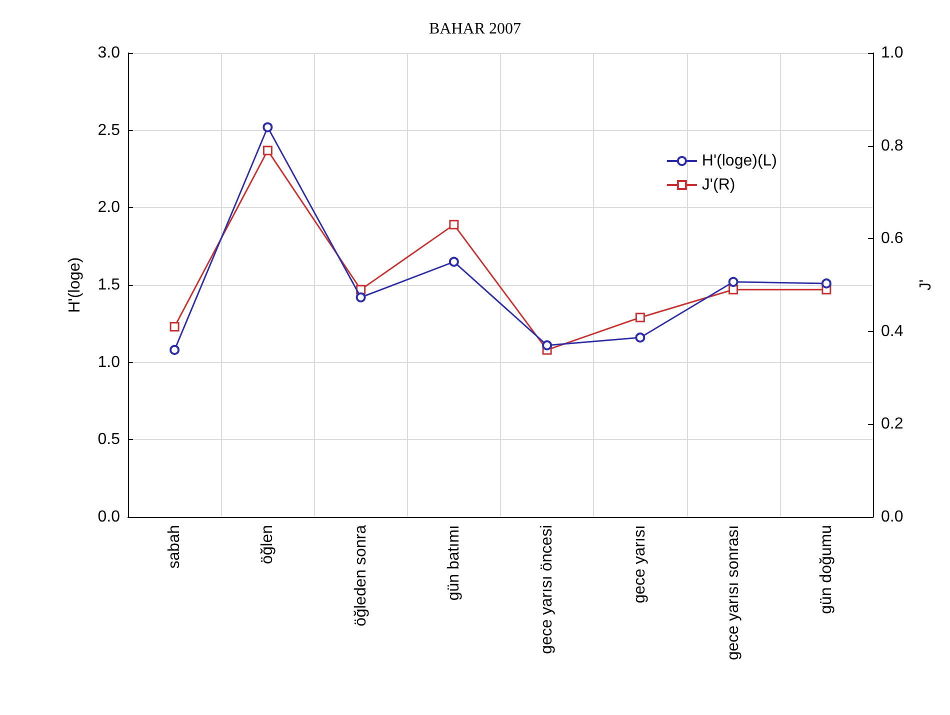 The height and width of the screenshot is (715, 950). Describe the element at coordinates (175, 547) in the screenshot. I see `x-tick-label: sabah` at that location.